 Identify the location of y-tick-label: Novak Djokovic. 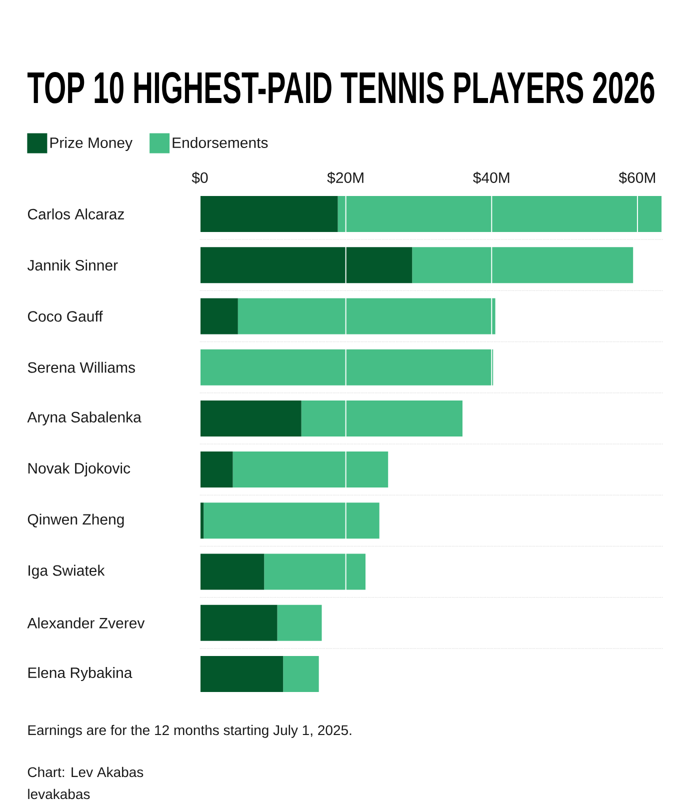
(79, 469).